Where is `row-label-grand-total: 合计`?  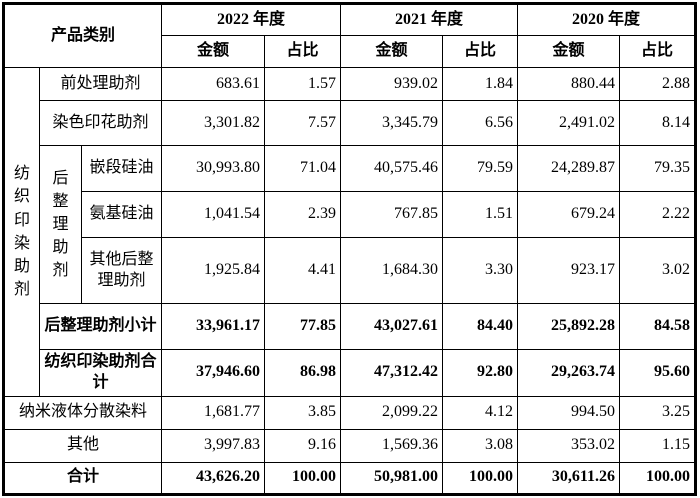 row-label-grand-total: 合计 is located at coordinates (82, 478).